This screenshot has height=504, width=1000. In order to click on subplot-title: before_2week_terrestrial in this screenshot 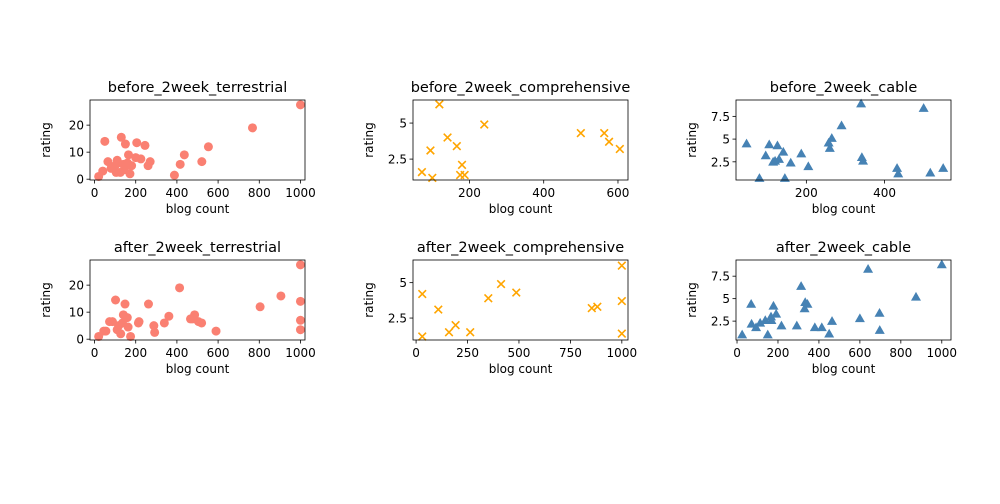, I will do `click(198, 88)`.